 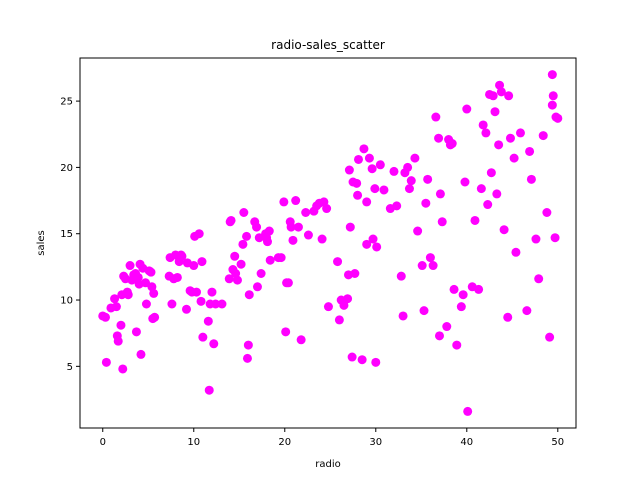 What do you see at coordinates (70, 367) in the screenshot?
I see `y-tick-label: 5` at bounding box center [70, 367].